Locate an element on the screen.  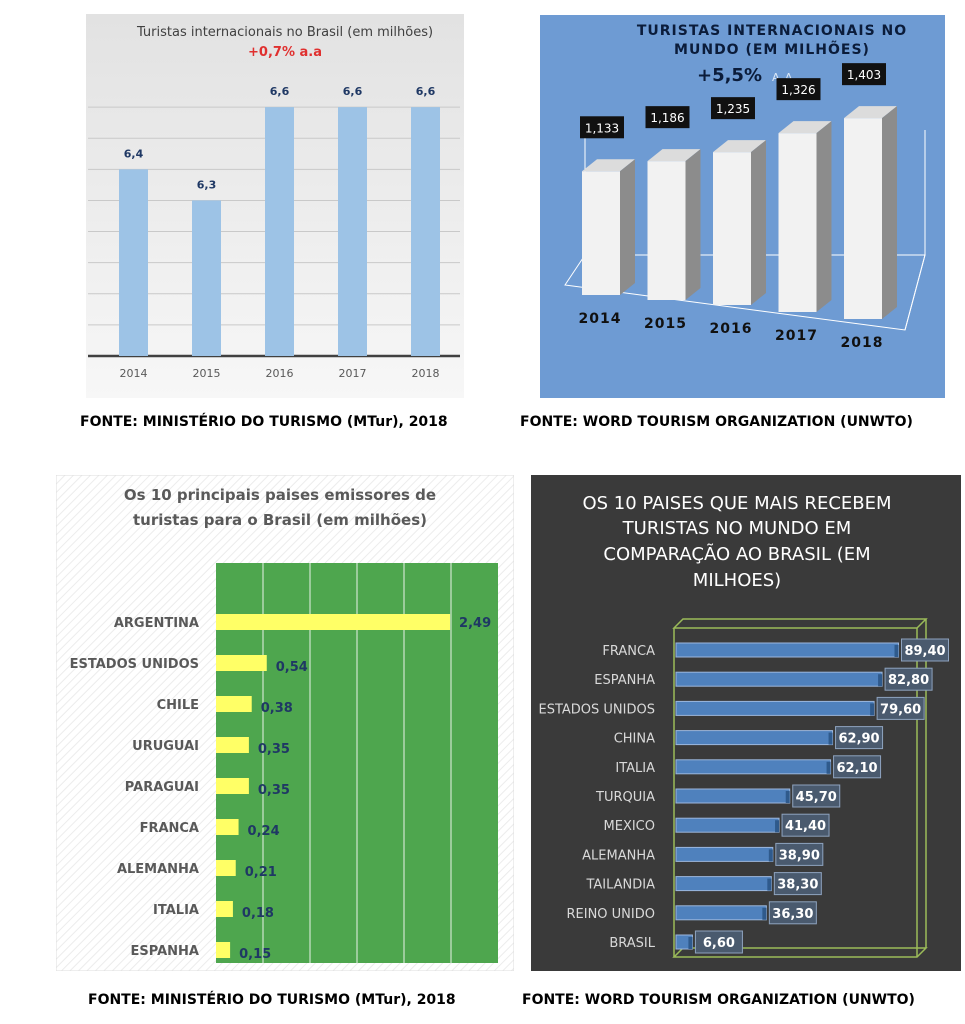
chart4-data-label: 62,90 is located at coordinates (858, 739).